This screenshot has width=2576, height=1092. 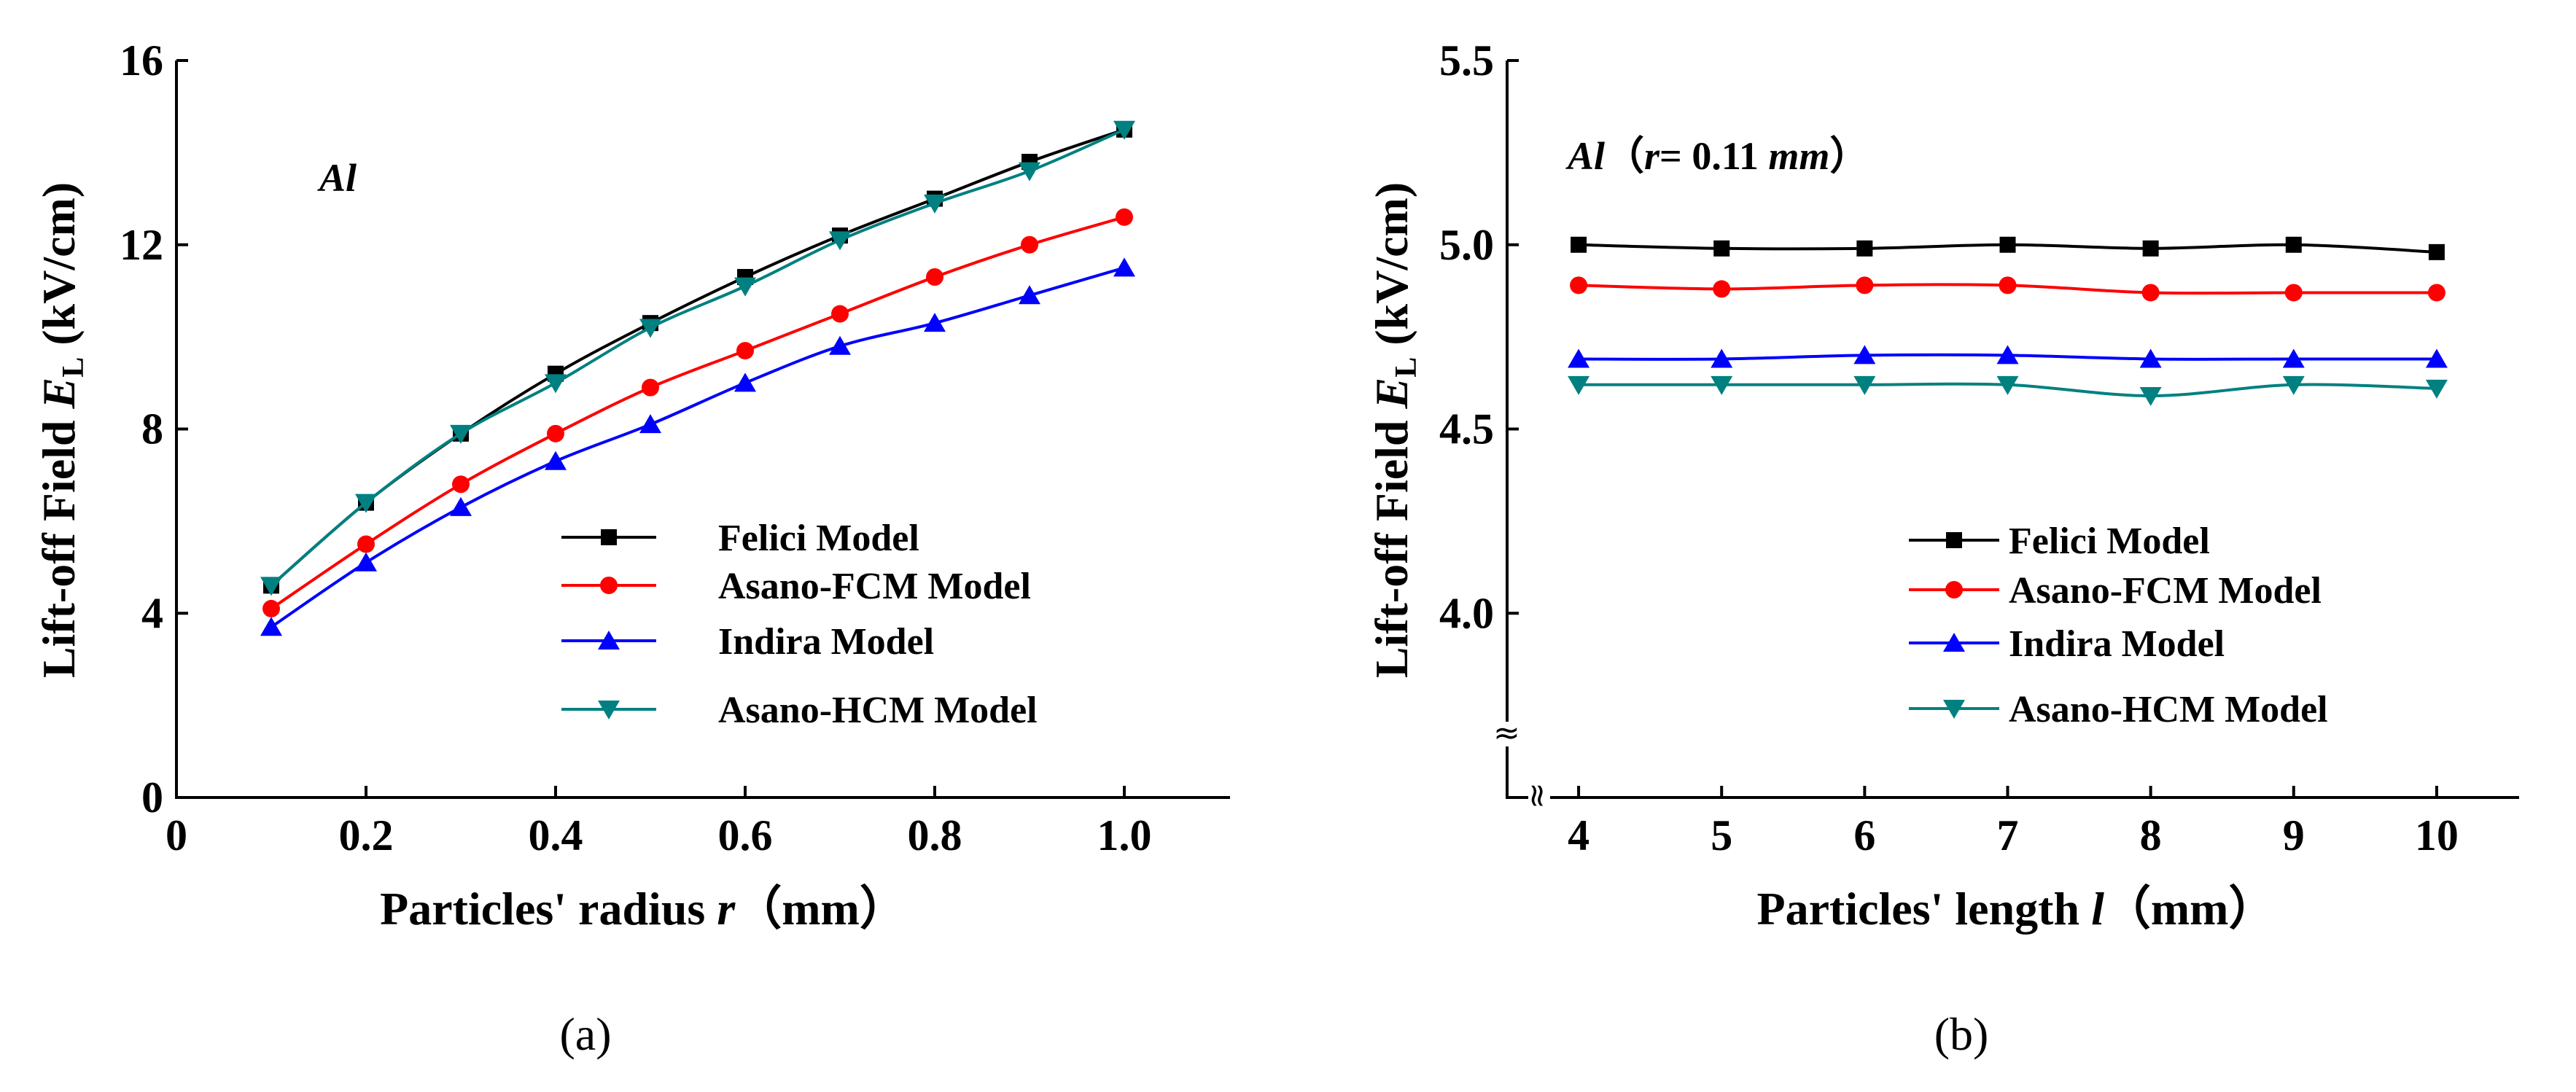 What do you see at coordinates (2437, 835) in the screenshot?
I see `panel-b-x-tick-label: 10` at bounding box center [2437, 835].